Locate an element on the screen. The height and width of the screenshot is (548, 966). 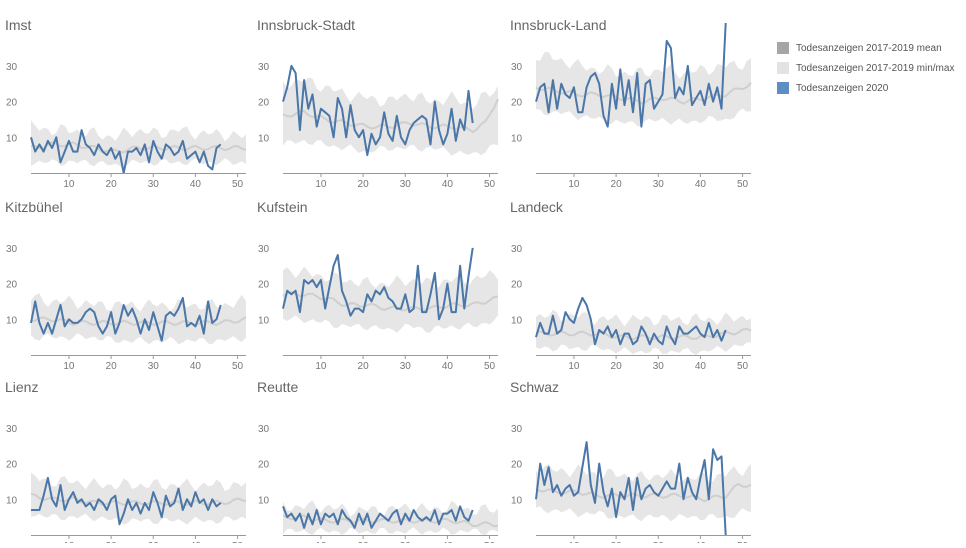
legend-label-mean: Todesanzeigen 2017-2019 mean is located at coordinates (869, 48).